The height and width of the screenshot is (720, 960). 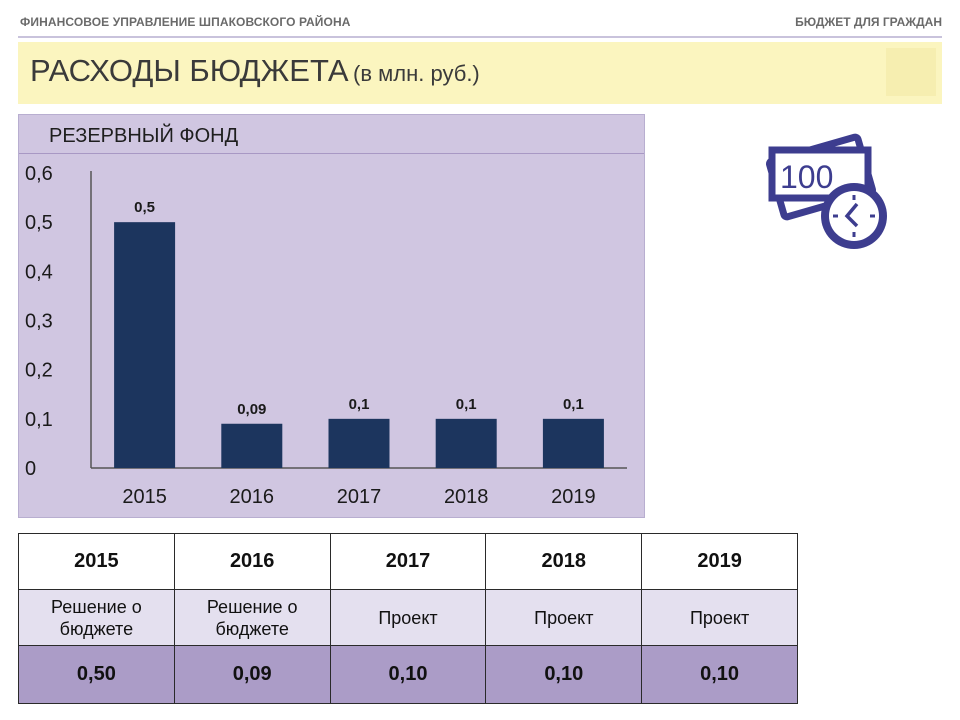 What do you see at coordinates (911, 72) in the screenshot?
I see `title-decoration` at bounding box center [911, 72].